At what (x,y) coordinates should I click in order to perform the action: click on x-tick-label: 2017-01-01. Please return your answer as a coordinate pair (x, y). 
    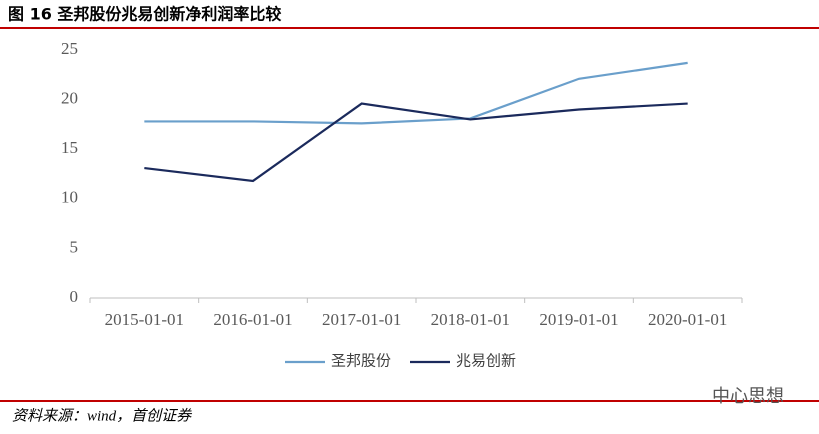
    Looking at the image, I should click on (361, 319).